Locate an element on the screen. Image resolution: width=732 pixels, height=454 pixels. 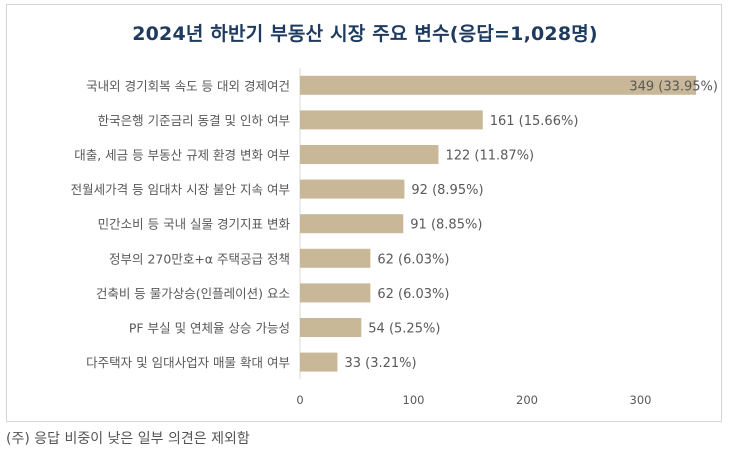
data-label: 33 (3.21%) is located at coordinates (380, 363).